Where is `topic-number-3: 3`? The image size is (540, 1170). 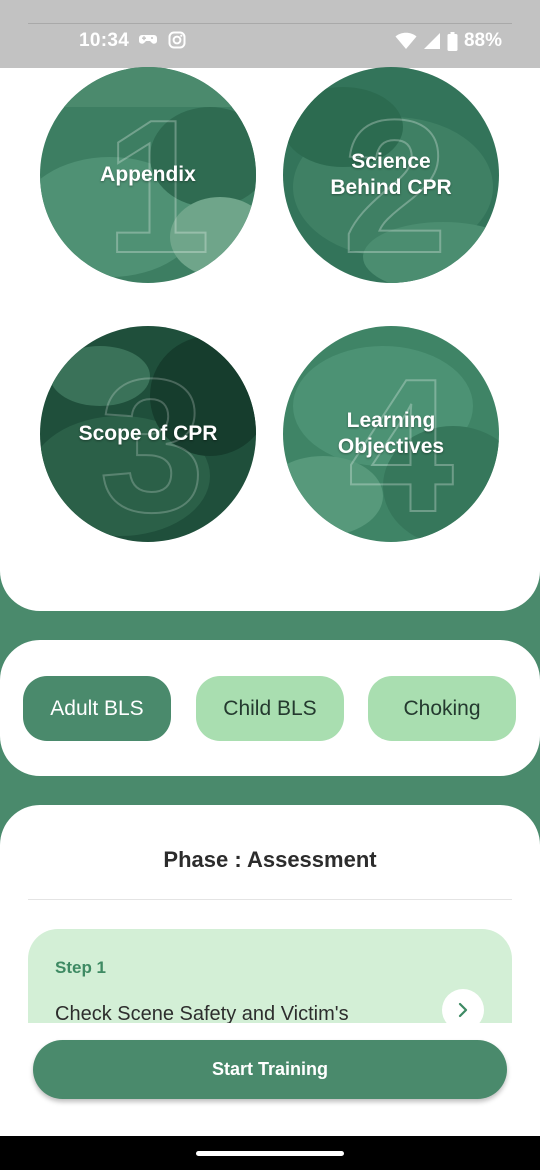
topic-number-3: 3 is located at coordinates (152, 440).